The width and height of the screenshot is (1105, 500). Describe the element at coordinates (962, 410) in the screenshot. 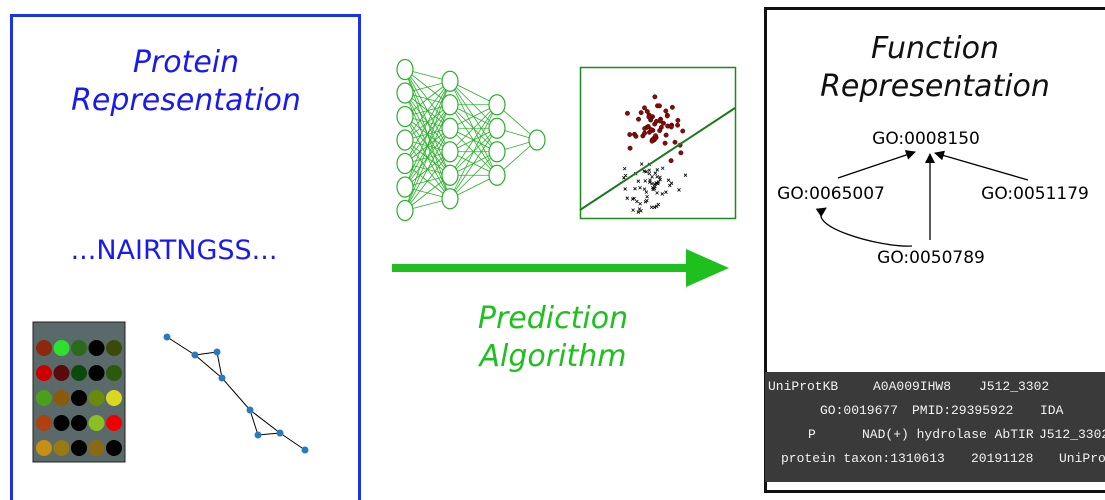

I see `annotation-field: PMID:29395922` at that location.